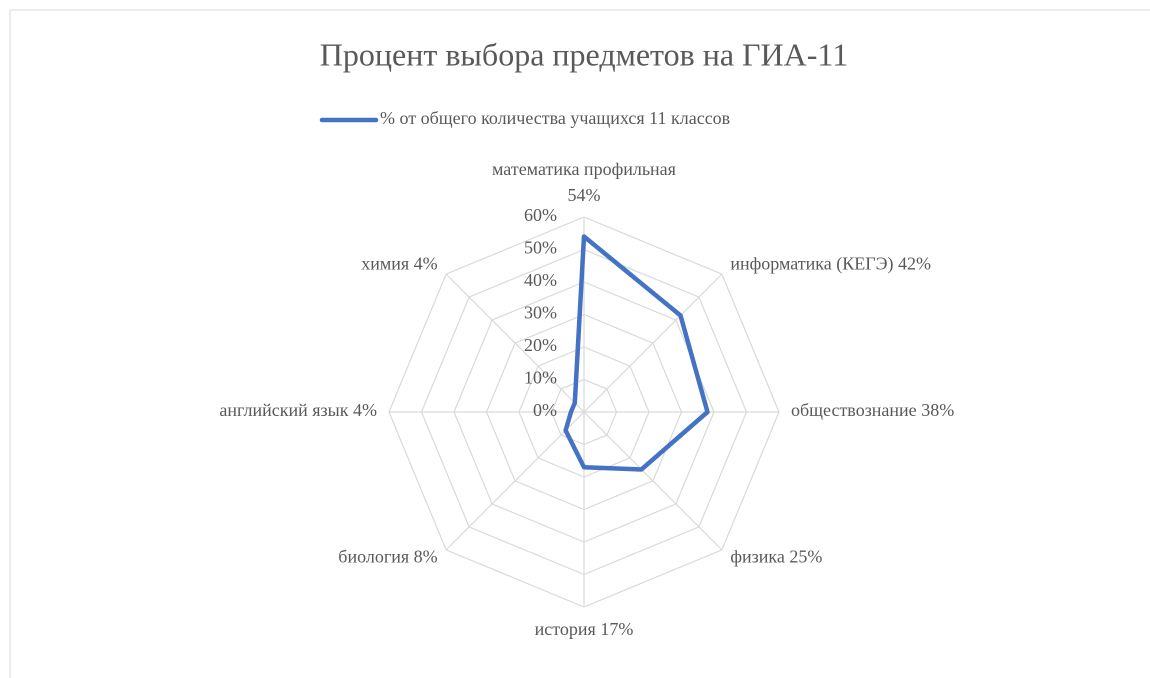 This screenshot has height=678, width=1150. I want to click on category-label: химия, so click(385, 264).